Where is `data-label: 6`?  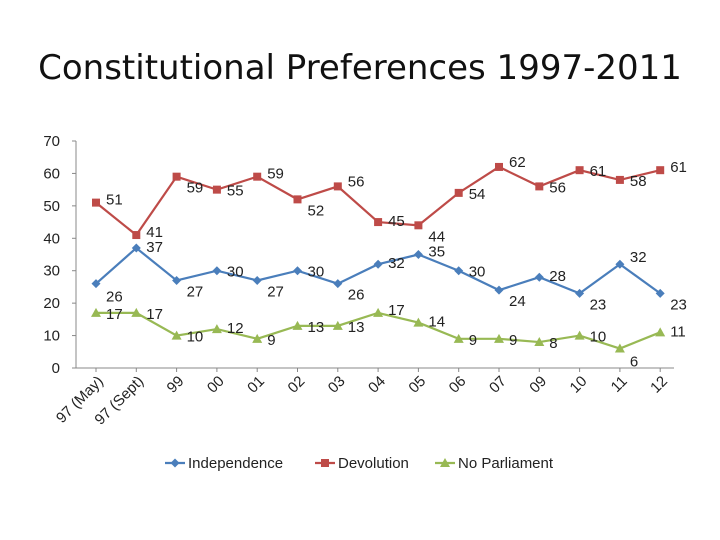
data-label: 6 is located at coordinates (634, 362).